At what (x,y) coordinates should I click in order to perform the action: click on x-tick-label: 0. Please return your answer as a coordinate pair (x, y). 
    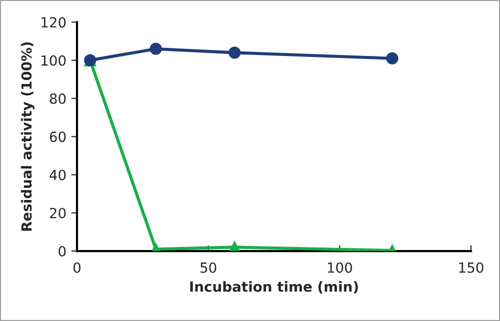
    Looking at the image, I should click on (76, 267).